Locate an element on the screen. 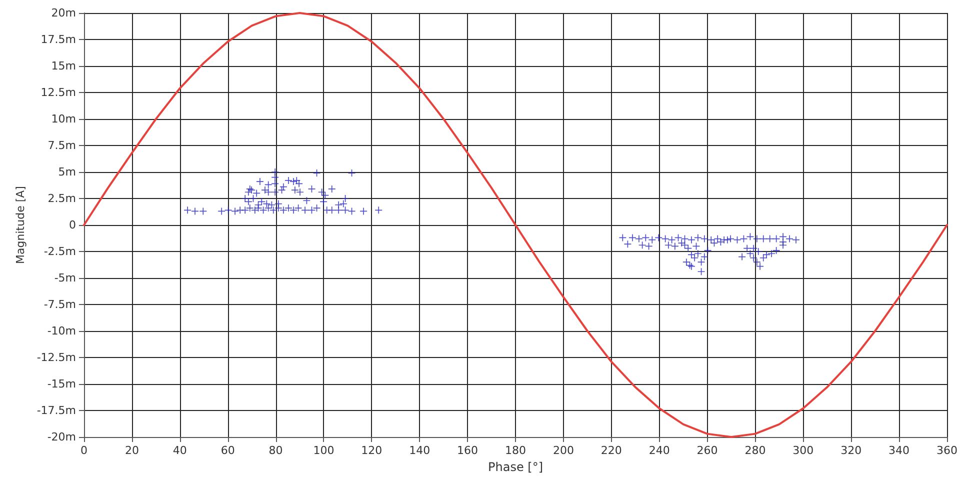 This screenshot has height=483, width=962. y-tick-label: -5m is located at coordinates (65, 278).